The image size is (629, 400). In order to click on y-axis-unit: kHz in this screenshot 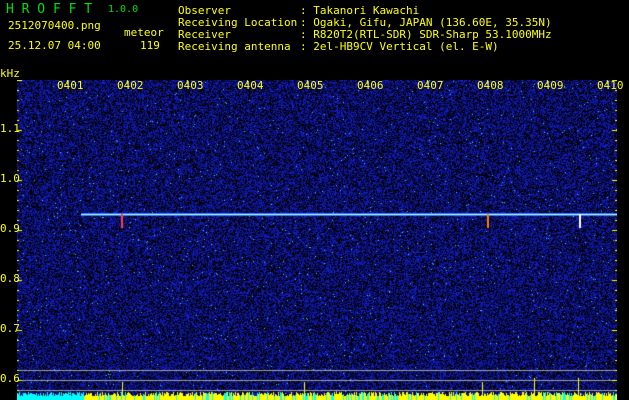, I will do `click(10, 73)`.